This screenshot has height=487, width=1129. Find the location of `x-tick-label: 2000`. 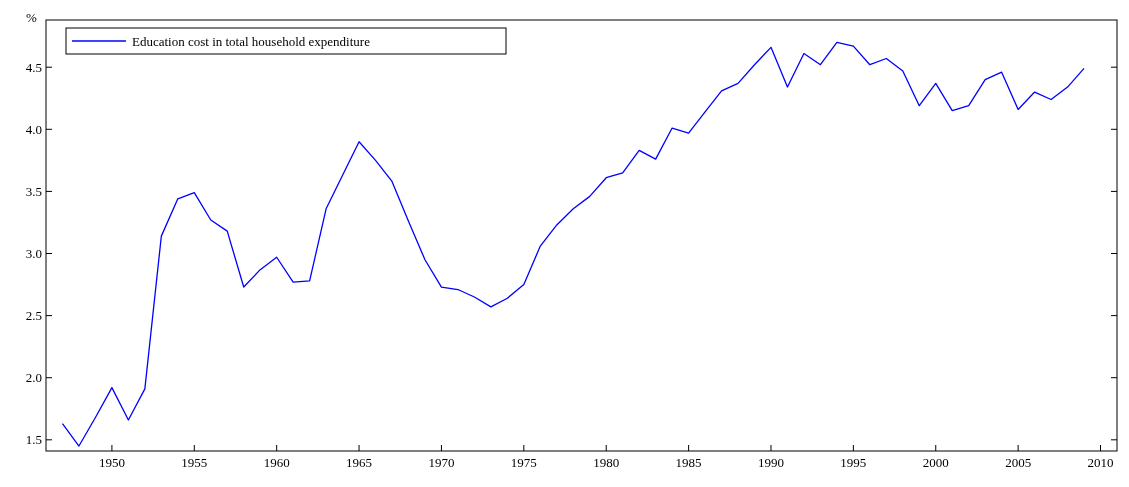

x-tick-label: 2000 is located at coordinates (935, 462).